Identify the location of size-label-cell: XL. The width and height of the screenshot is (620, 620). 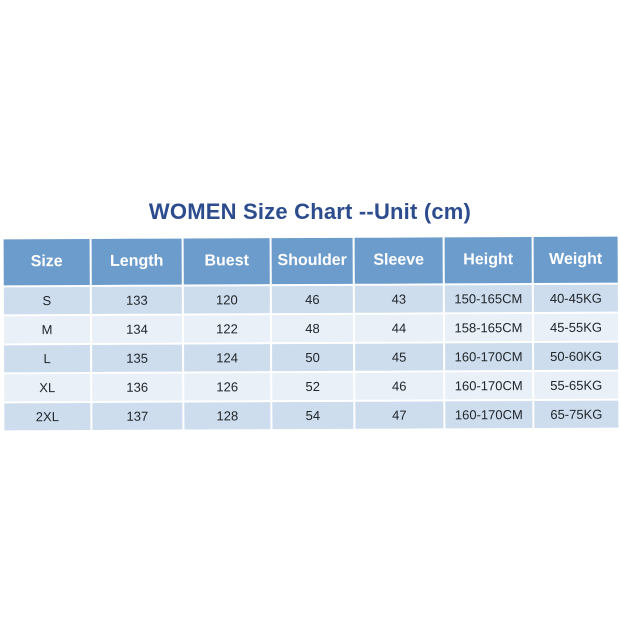
(47, 387).